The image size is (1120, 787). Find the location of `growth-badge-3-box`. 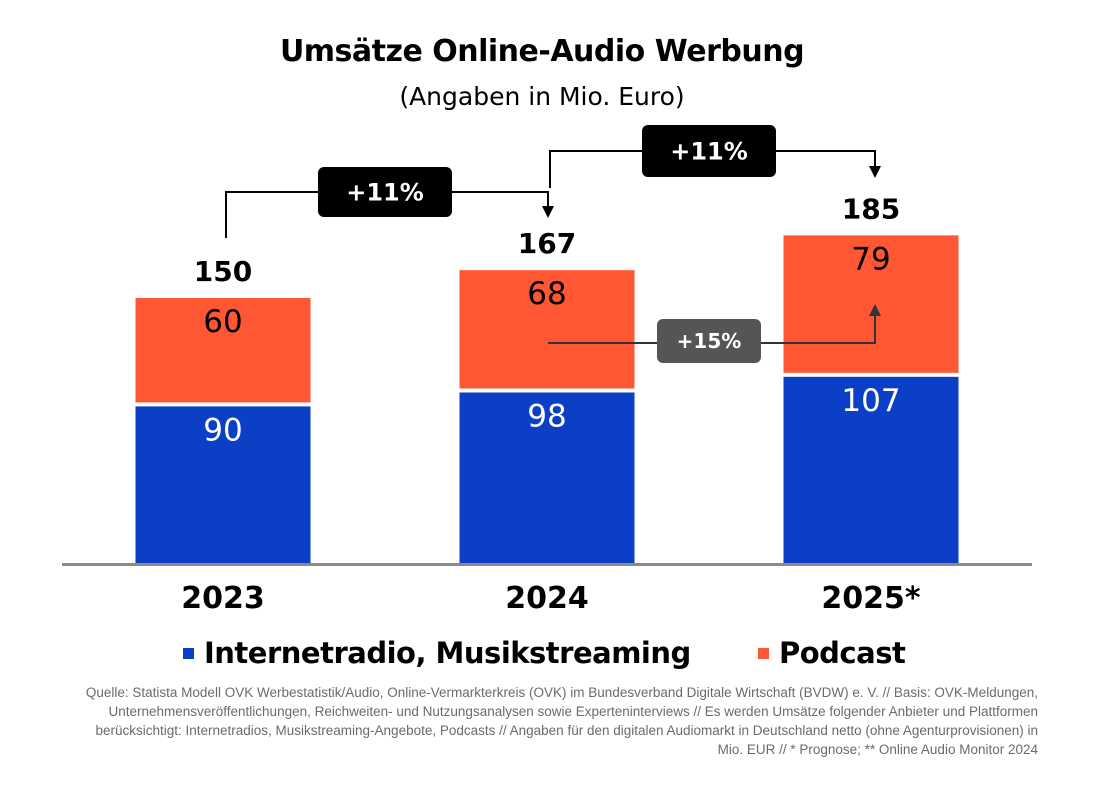

growth-badge-3-box is located at coordinates (709, 341).